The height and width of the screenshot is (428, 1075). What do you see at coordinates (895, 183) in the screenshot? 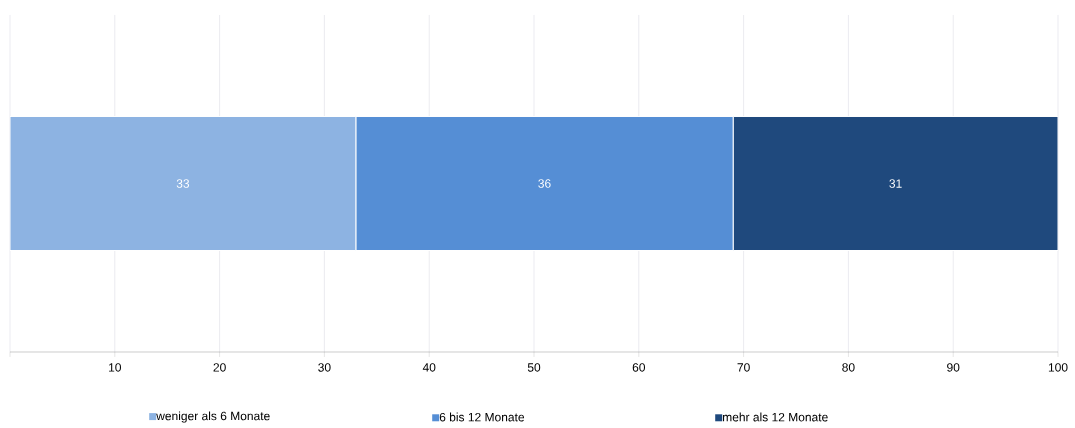
I see `data-label: 31` at bounding box center [895, 183].